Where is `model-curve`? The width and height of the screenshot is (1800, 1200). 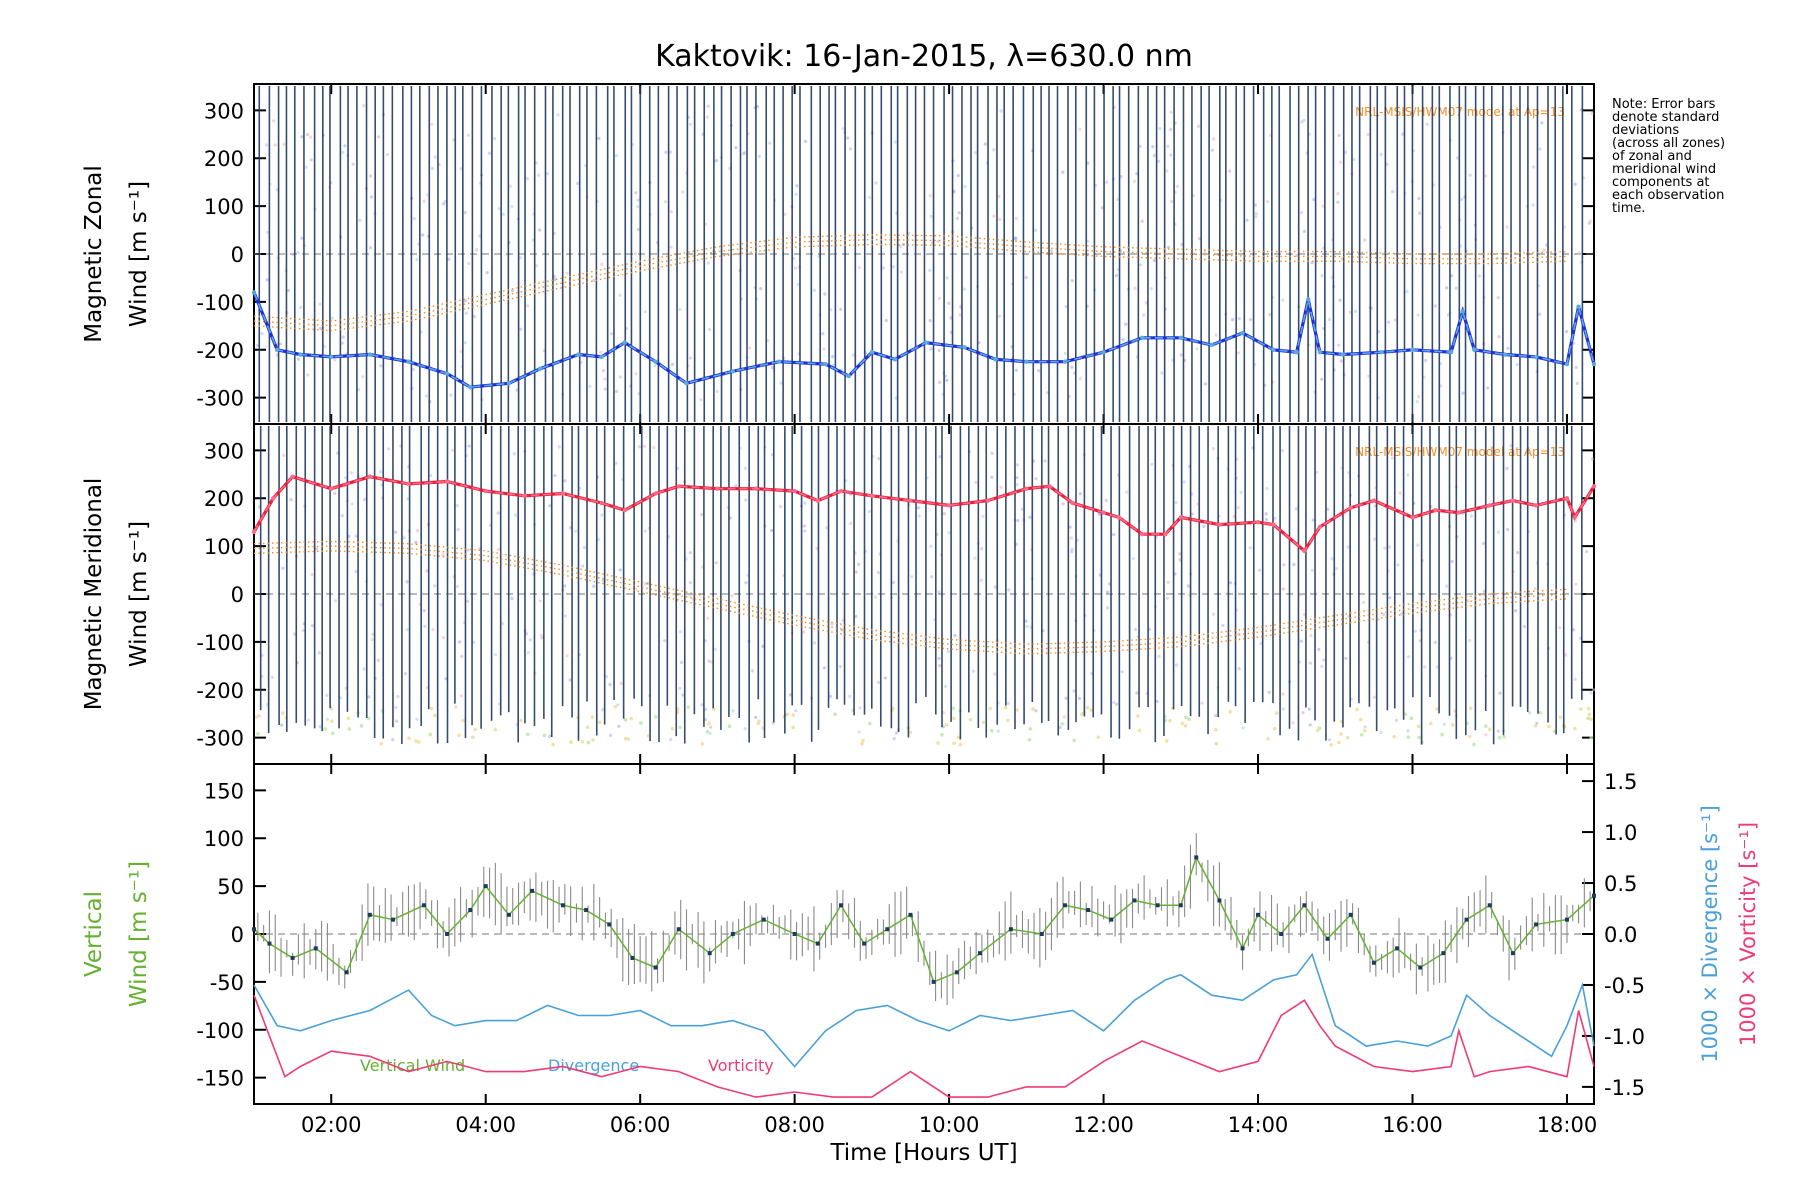 model-curve is located at coordinates (910, 278).